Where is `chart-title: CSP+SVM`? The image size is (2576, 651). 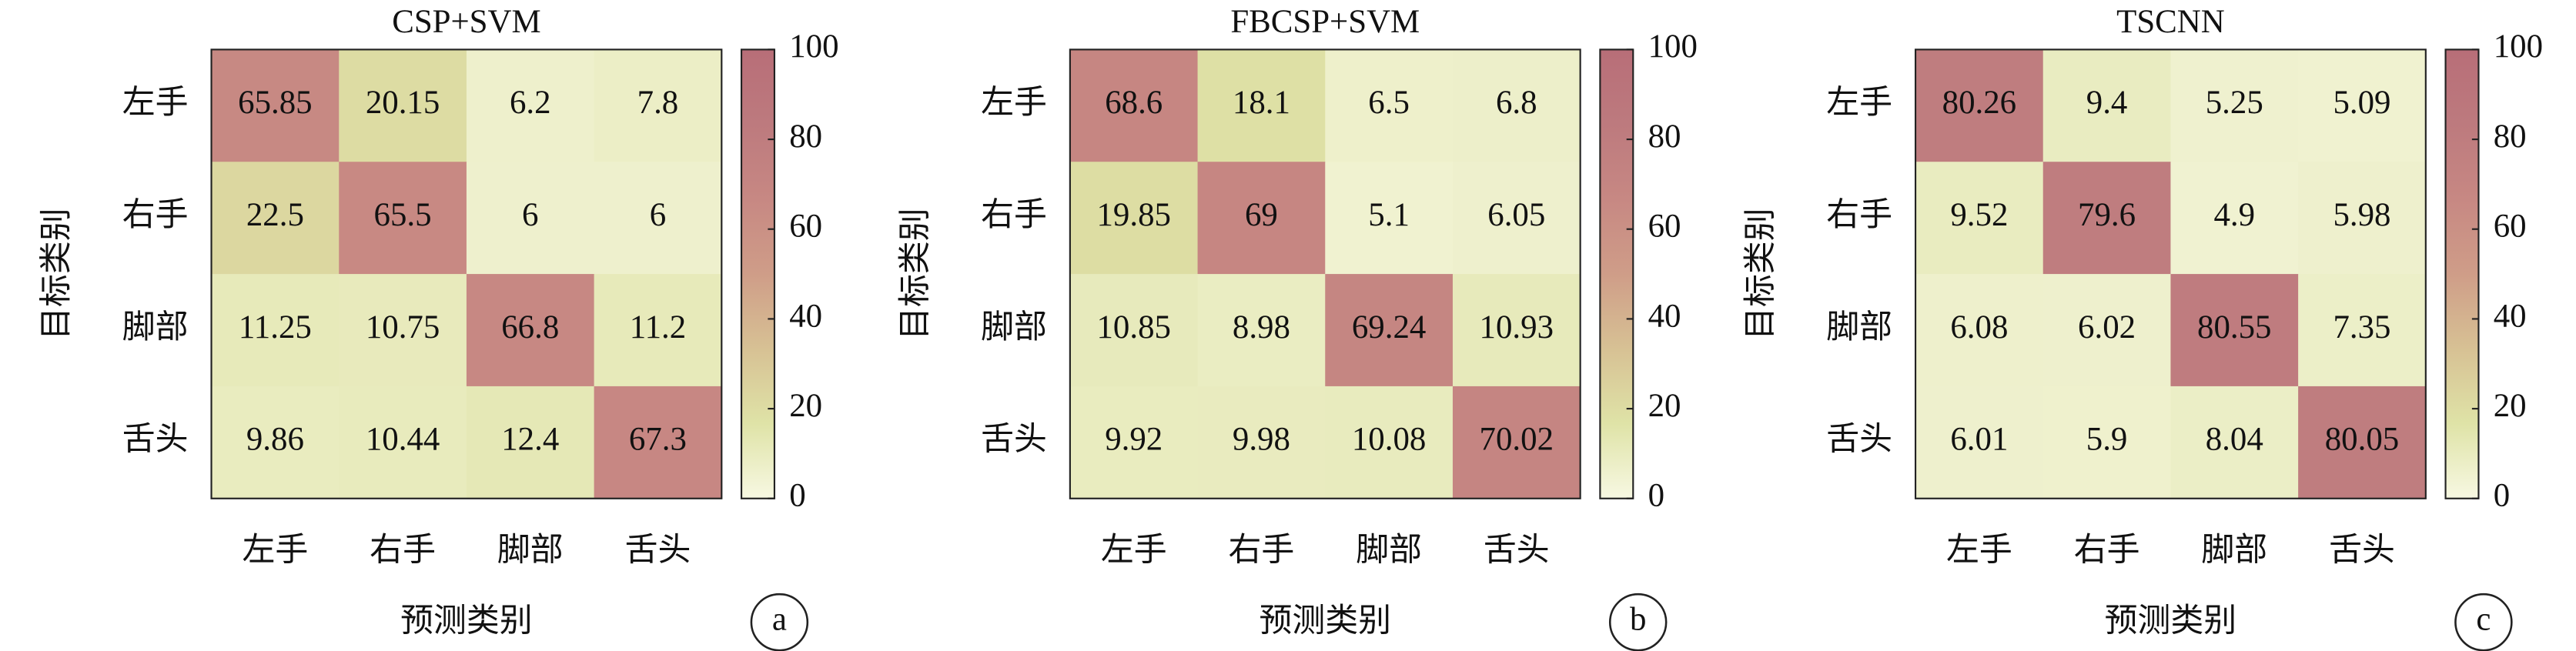 chart-title: CSP+SVM is located at coordinates (466, 22).